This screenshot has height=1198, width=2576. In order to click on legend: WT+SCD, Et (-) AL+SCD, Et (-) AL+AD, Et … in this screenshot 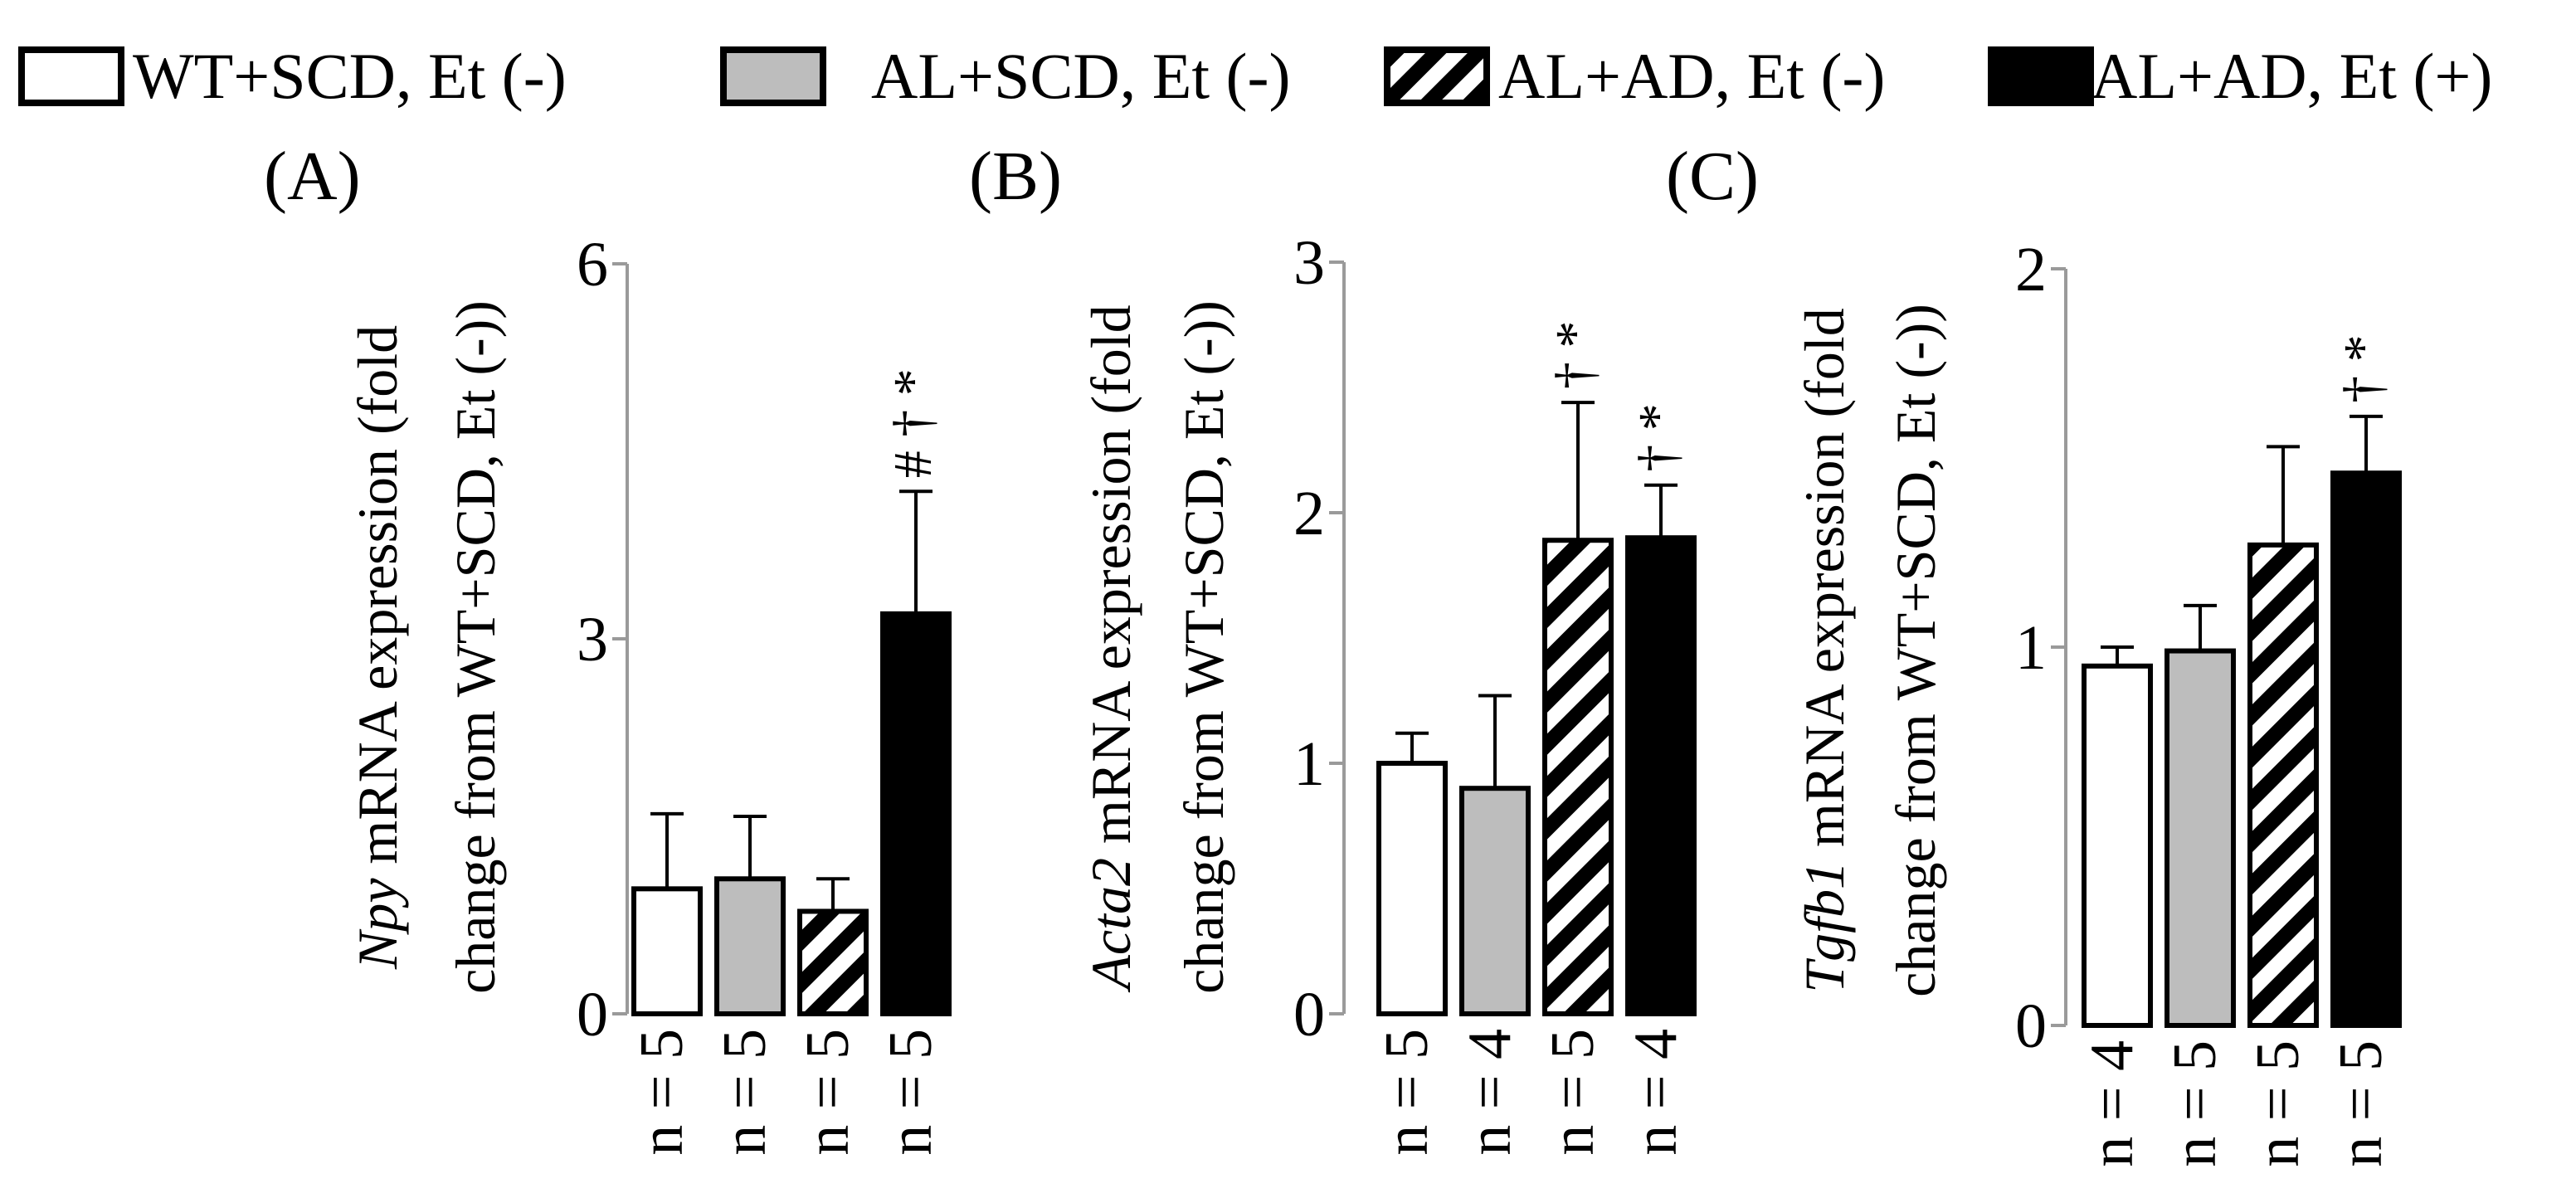, I will do `click(1255, 76)`.